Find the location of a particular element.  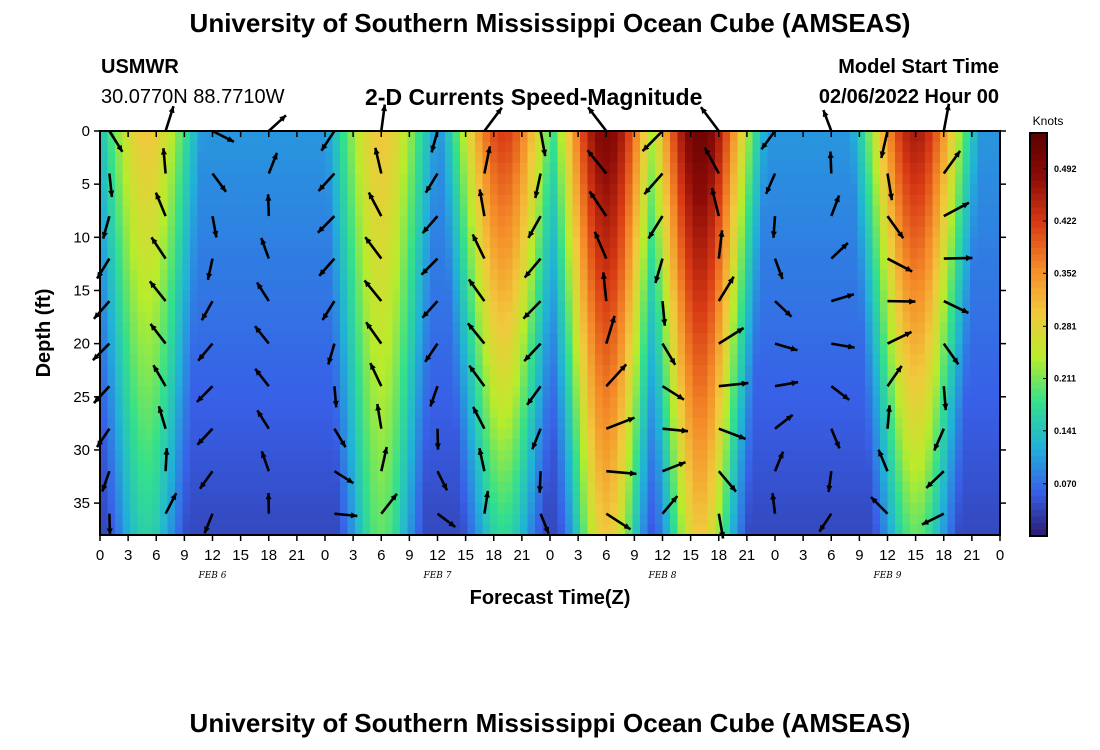

x-tick-label: 21 is located at coordinates (522, 555).